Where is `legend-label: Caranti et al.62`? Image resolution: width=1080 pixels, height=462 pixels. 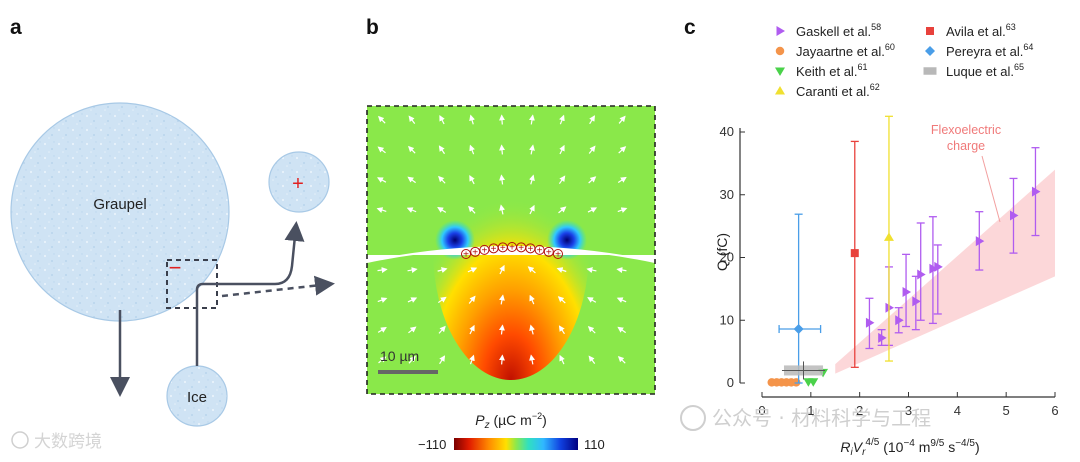
legend-label: Caranti et al.62 is located at coordinates (838, 90).